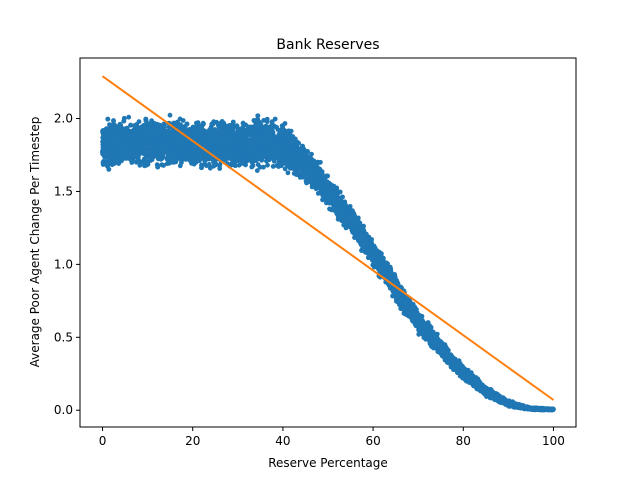  I want to click on chart-title: Bank Reserves, so click(327, 45).